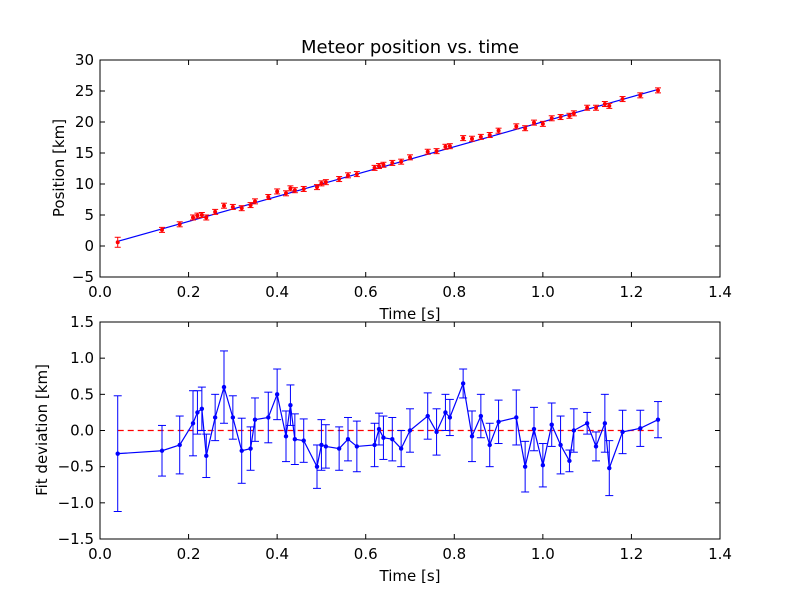 Image resolution: width=800 pixels, height=600 pixels. I want to click on y-tick-label: 20, so click(84, 122).